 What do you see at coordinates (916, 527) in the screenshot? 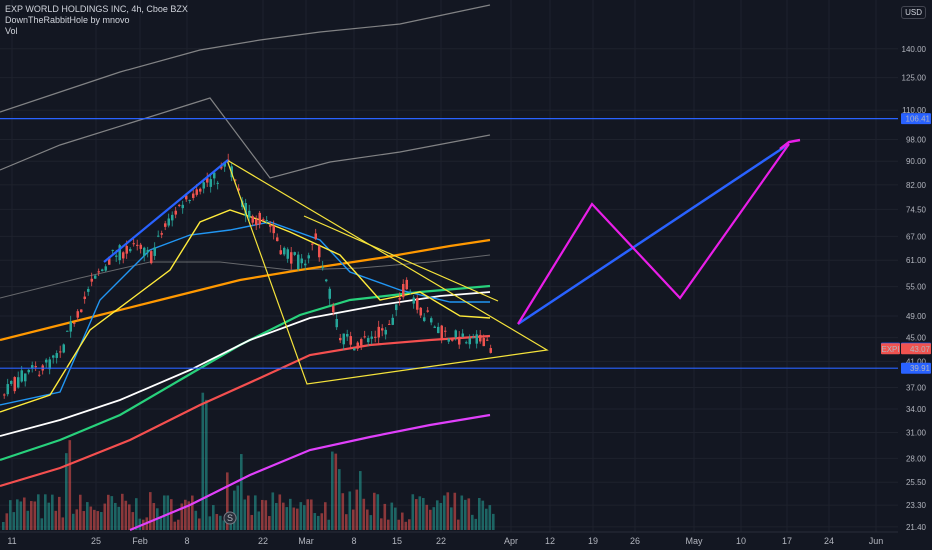
I see `price-axis-tick-label: 21.40` at bounding box center [916, 527].